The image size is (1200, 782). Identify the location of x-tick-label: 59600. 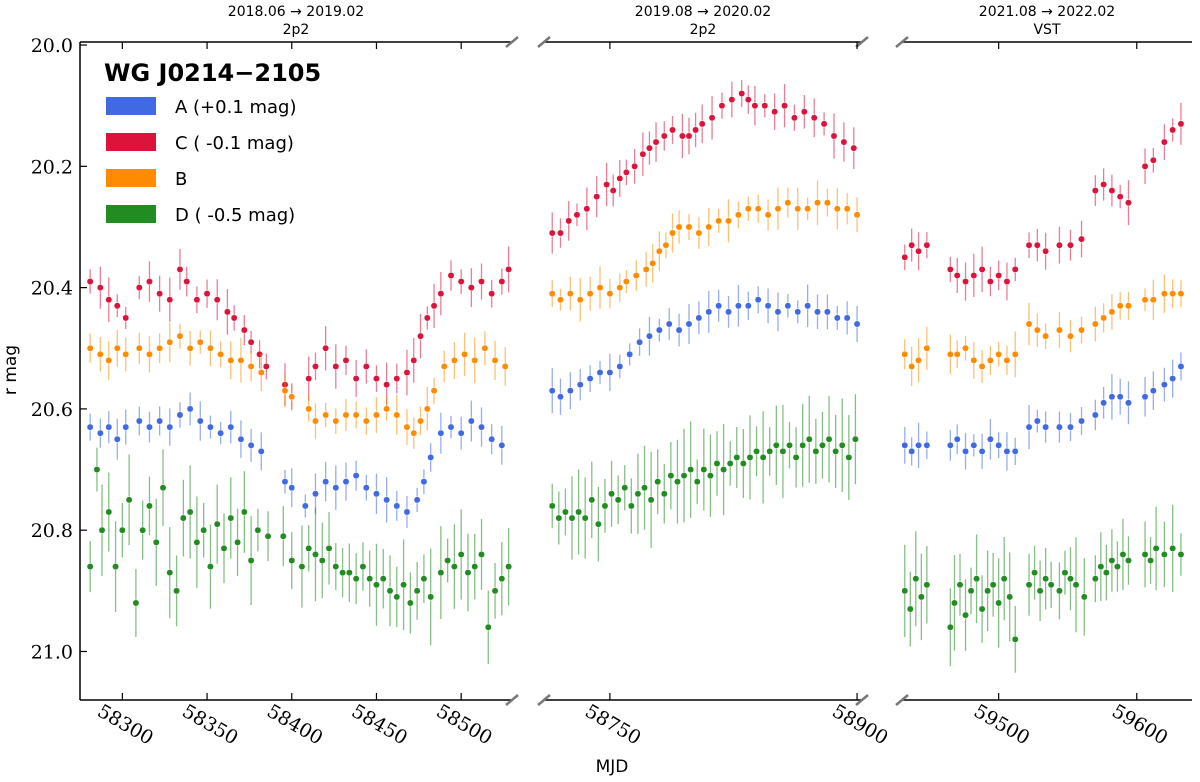
(1139, 724).